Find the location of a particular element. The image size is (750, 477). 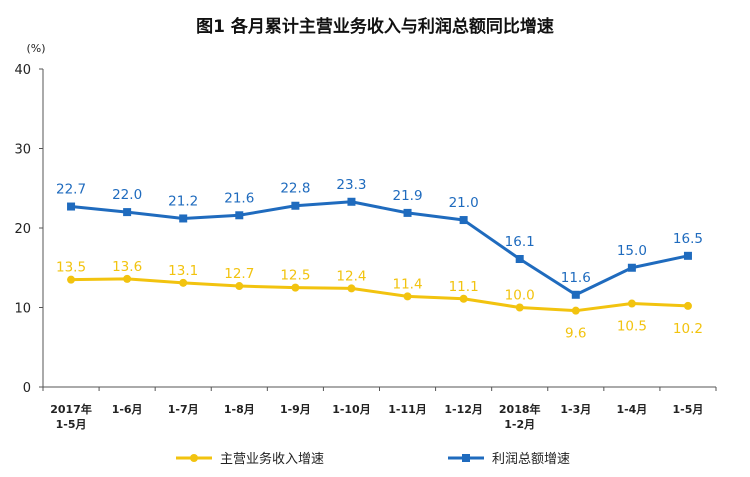

x-tick-label: 1-9月 is located at coordinates (295, 409).